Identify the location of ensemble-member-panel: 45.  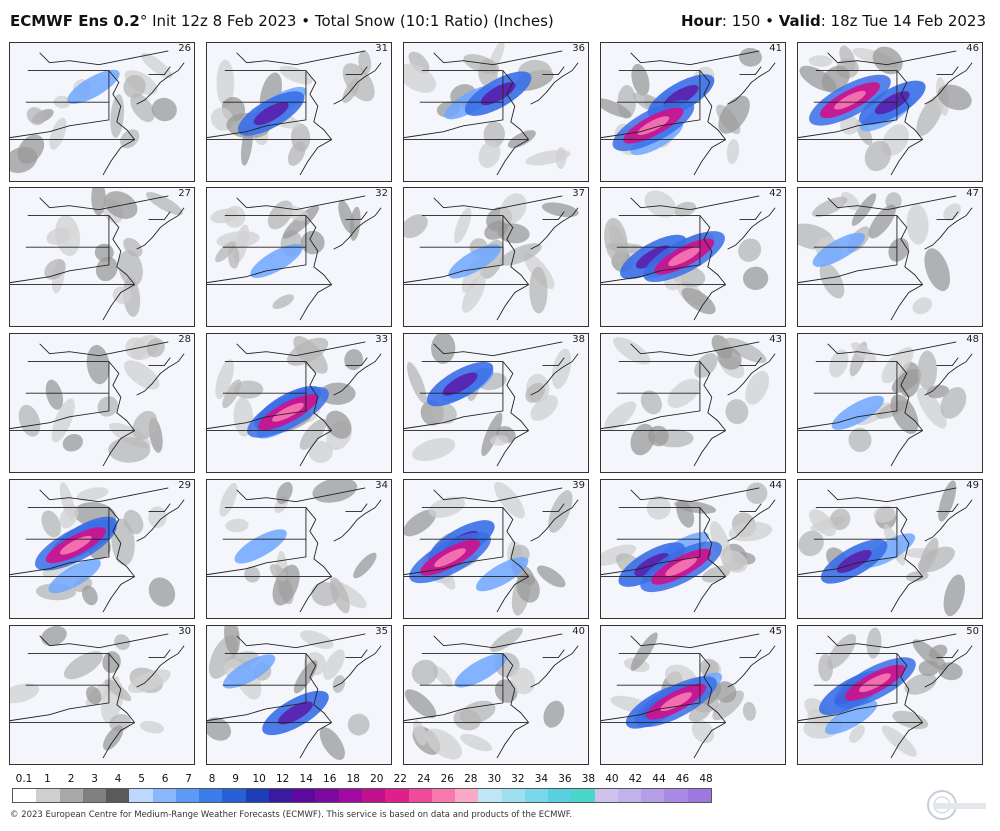
(693, 695).